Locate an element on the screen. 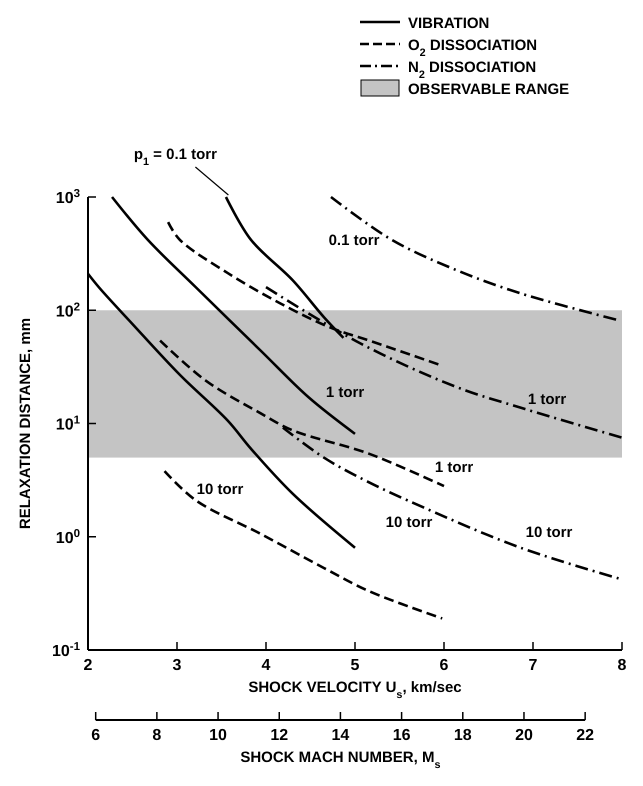  legend-label: OBSERVABLE RANGE is located at coordinates (489, 89).